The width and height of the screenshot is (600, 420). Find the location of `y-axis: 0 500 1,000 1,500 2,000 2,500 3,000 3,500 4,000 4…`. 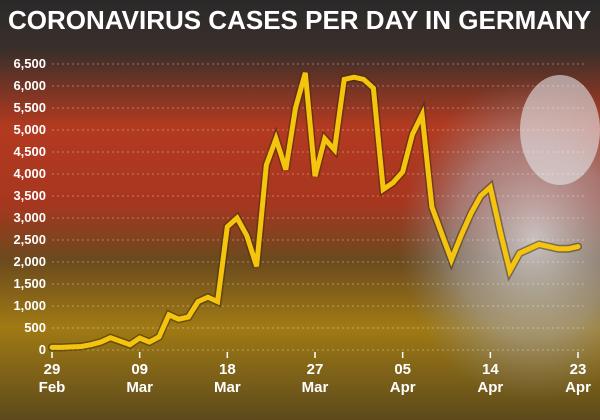

y-axis: 0 500 1,000 1,500 2,000 2,500 3,000 3,500 4,000 4… is located at coordinates (29, 206).